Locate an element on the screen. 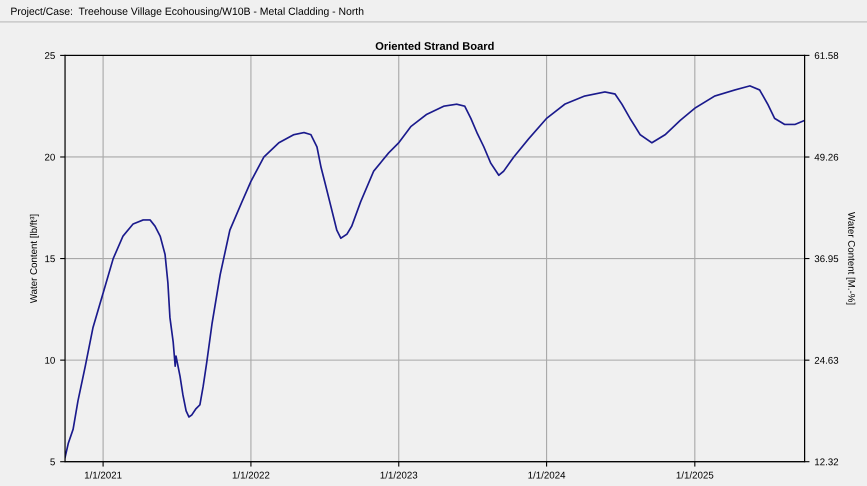 This screenshot has height=486, width=867. x-tick-label: 1/1/2022 is located at coordinates (251, 475).